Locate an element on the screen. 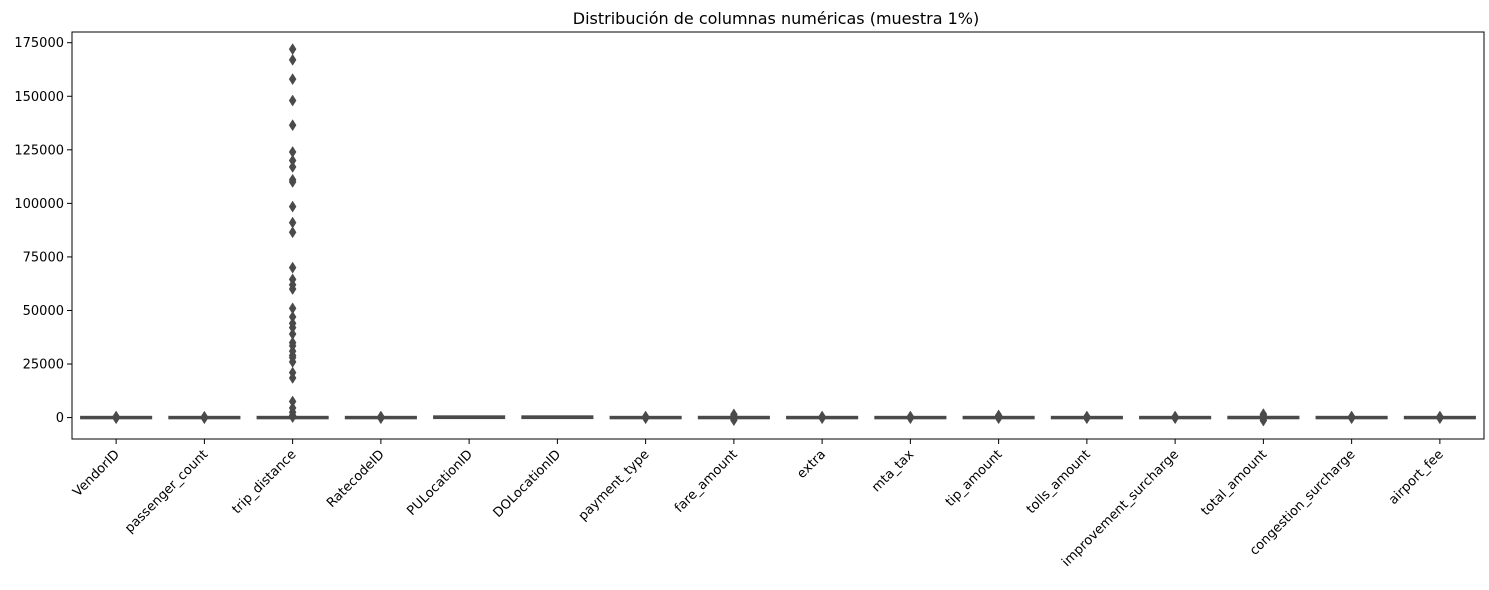 Image resolution: width=1489 pixels, height=590 pixels. box-fare_amount is located at coordinates (733, 417).